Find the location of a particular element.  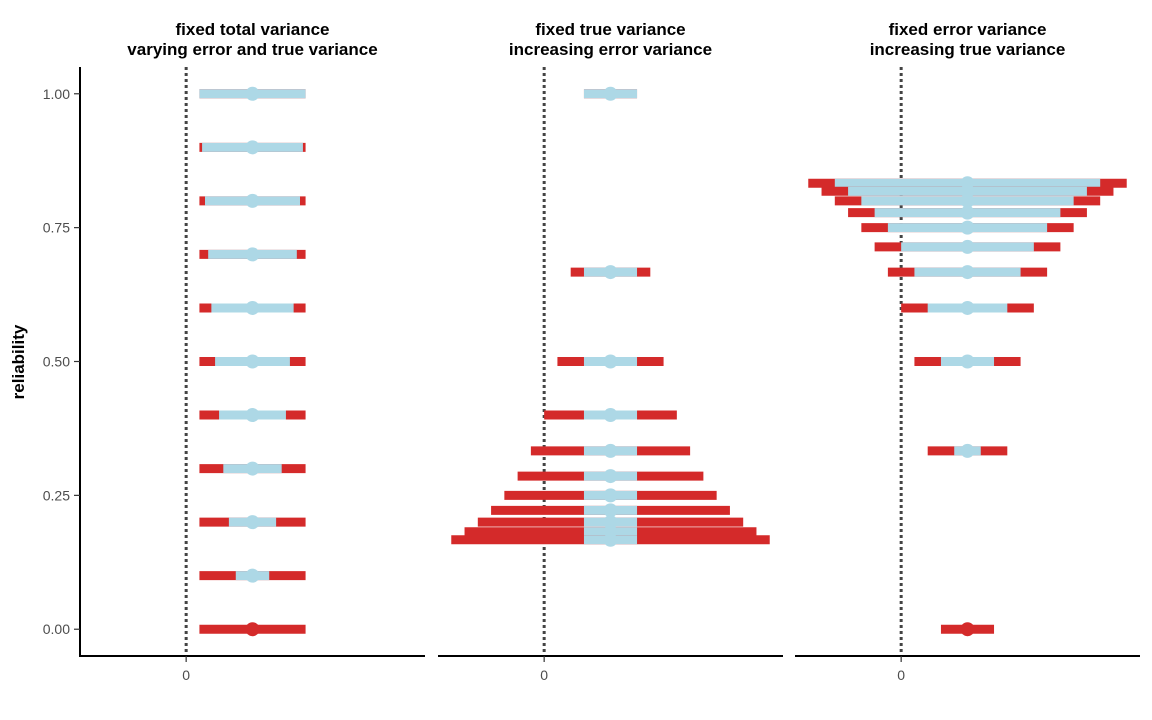

y-axis: 0.00 0.25 0.50 0.75 1.00 is located at coordinates (62, 362).